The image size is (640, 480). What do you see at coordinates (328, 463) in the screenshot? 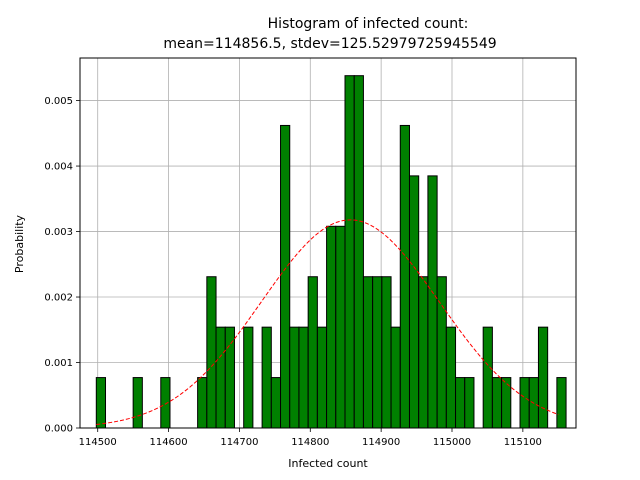
I see `x-axis-label: Infected count` at bounding box center [328, 463].